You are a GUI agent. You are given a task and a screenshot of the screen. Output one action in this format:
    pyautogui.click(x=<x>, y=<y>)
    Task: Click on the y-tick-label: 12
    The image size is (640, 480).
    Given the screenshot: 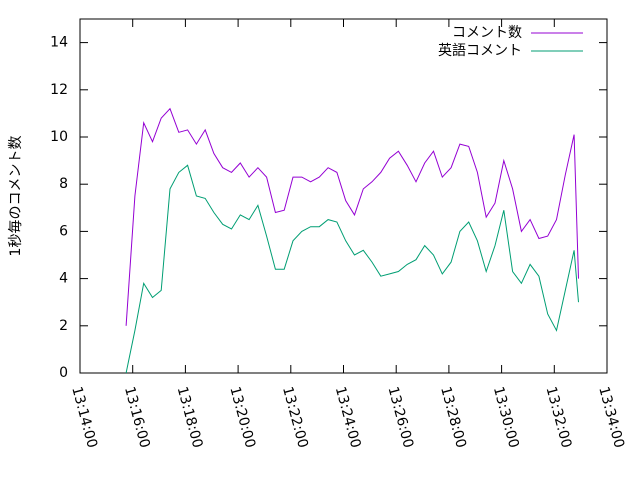 What is the action you would take?
    pyautogui.click(x=59, y=90)
    